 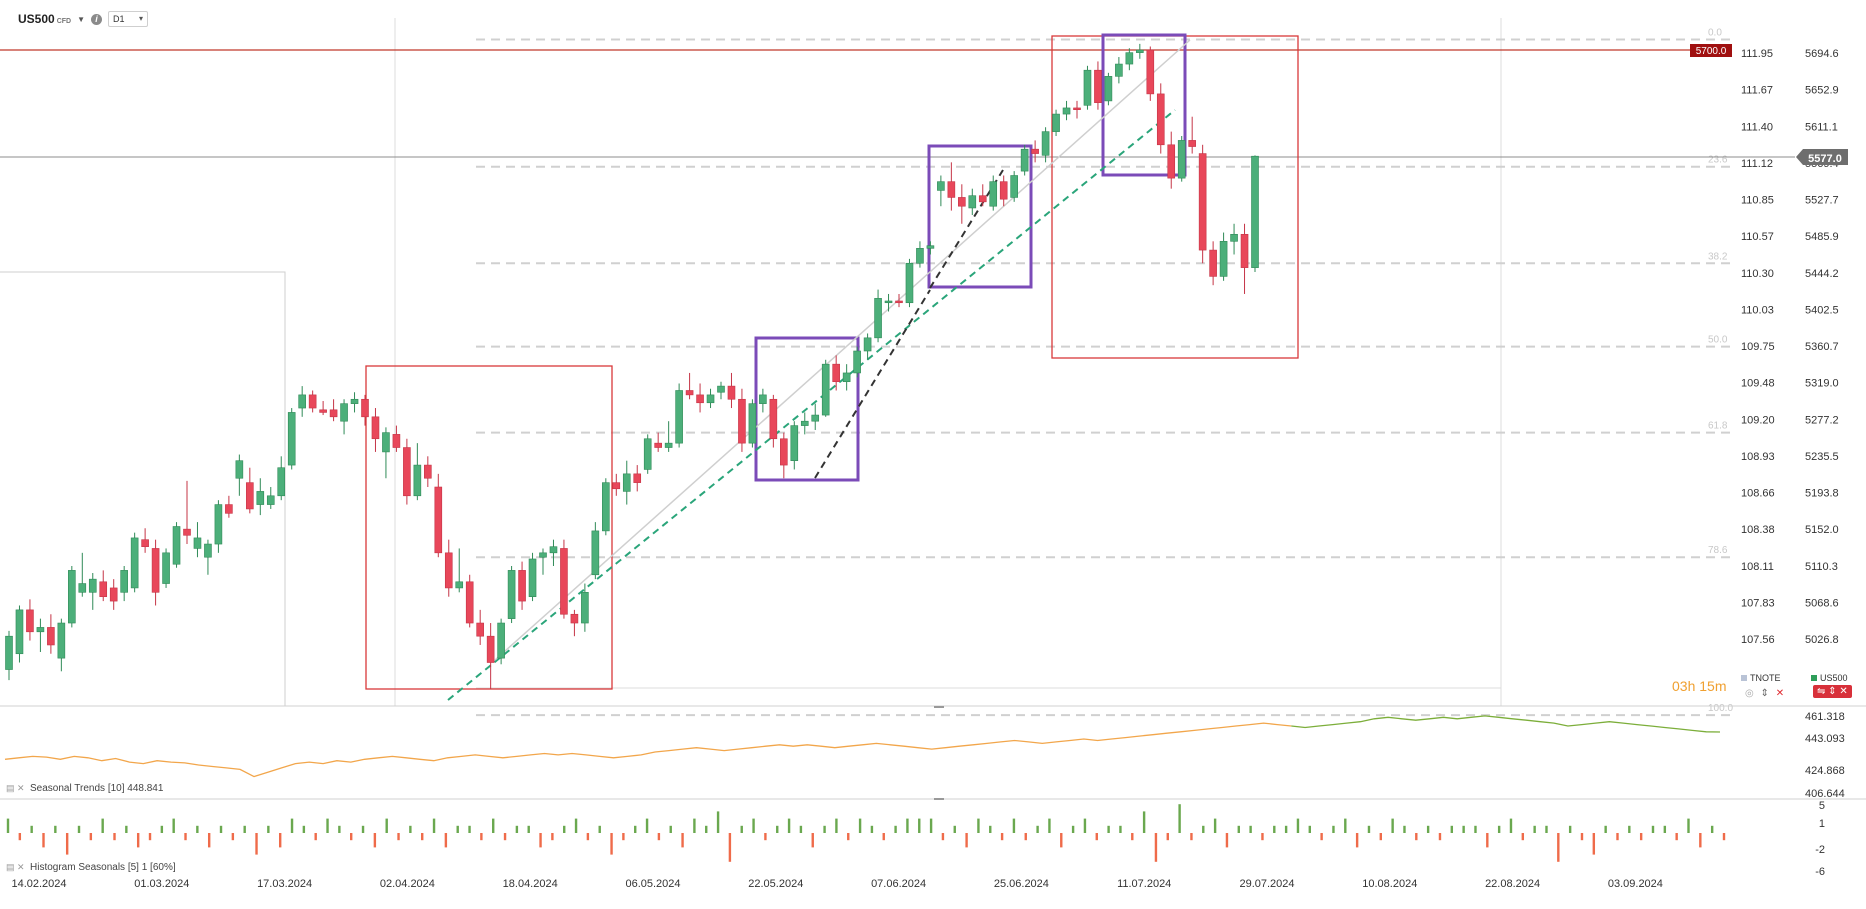 I want to click on fibonacci-level-label: 61.8, so click(x=1718, y=426).